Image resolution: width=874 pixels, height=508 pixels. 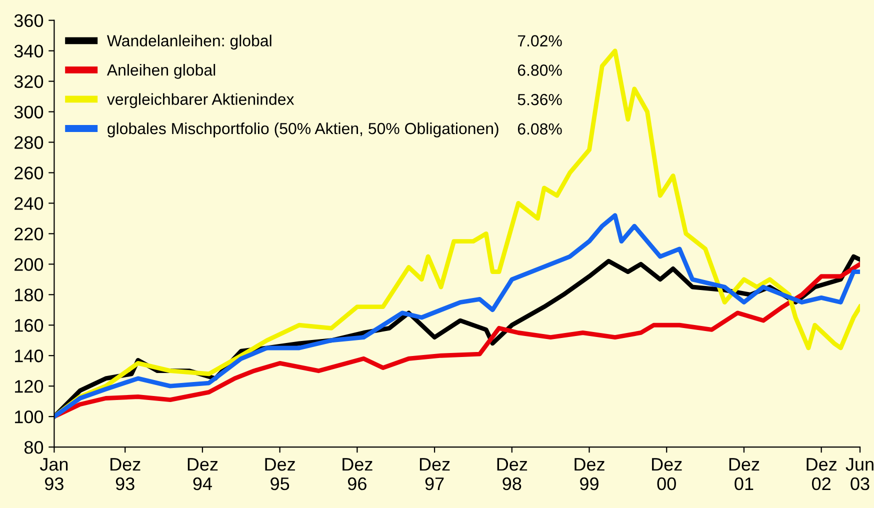 What do you see at coordinates (29, 264) in the screenshot?
I see `y-tick-label: 200` at bounding box center [29, 264].